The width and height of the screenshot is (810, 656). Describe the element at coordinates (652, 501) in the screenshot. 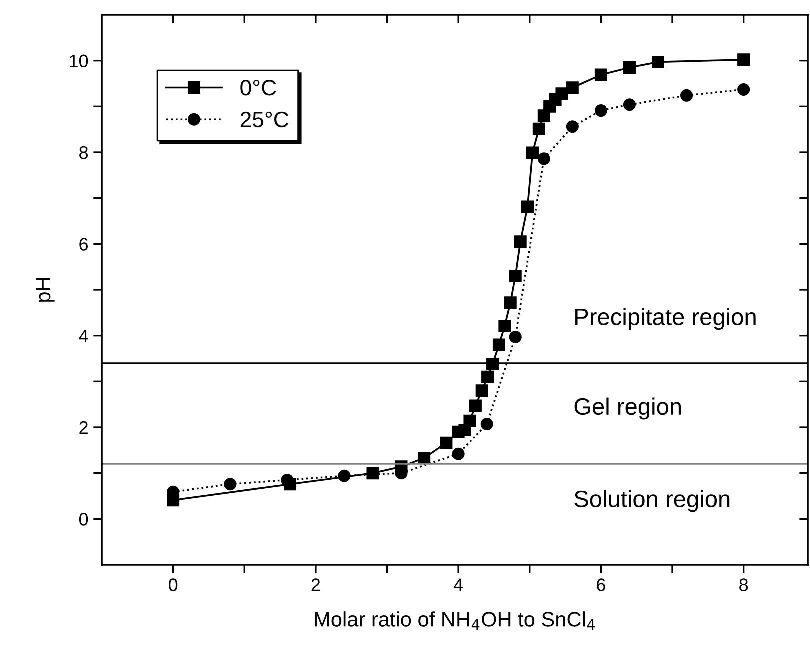

I see `annotation: Solution region` at that location.